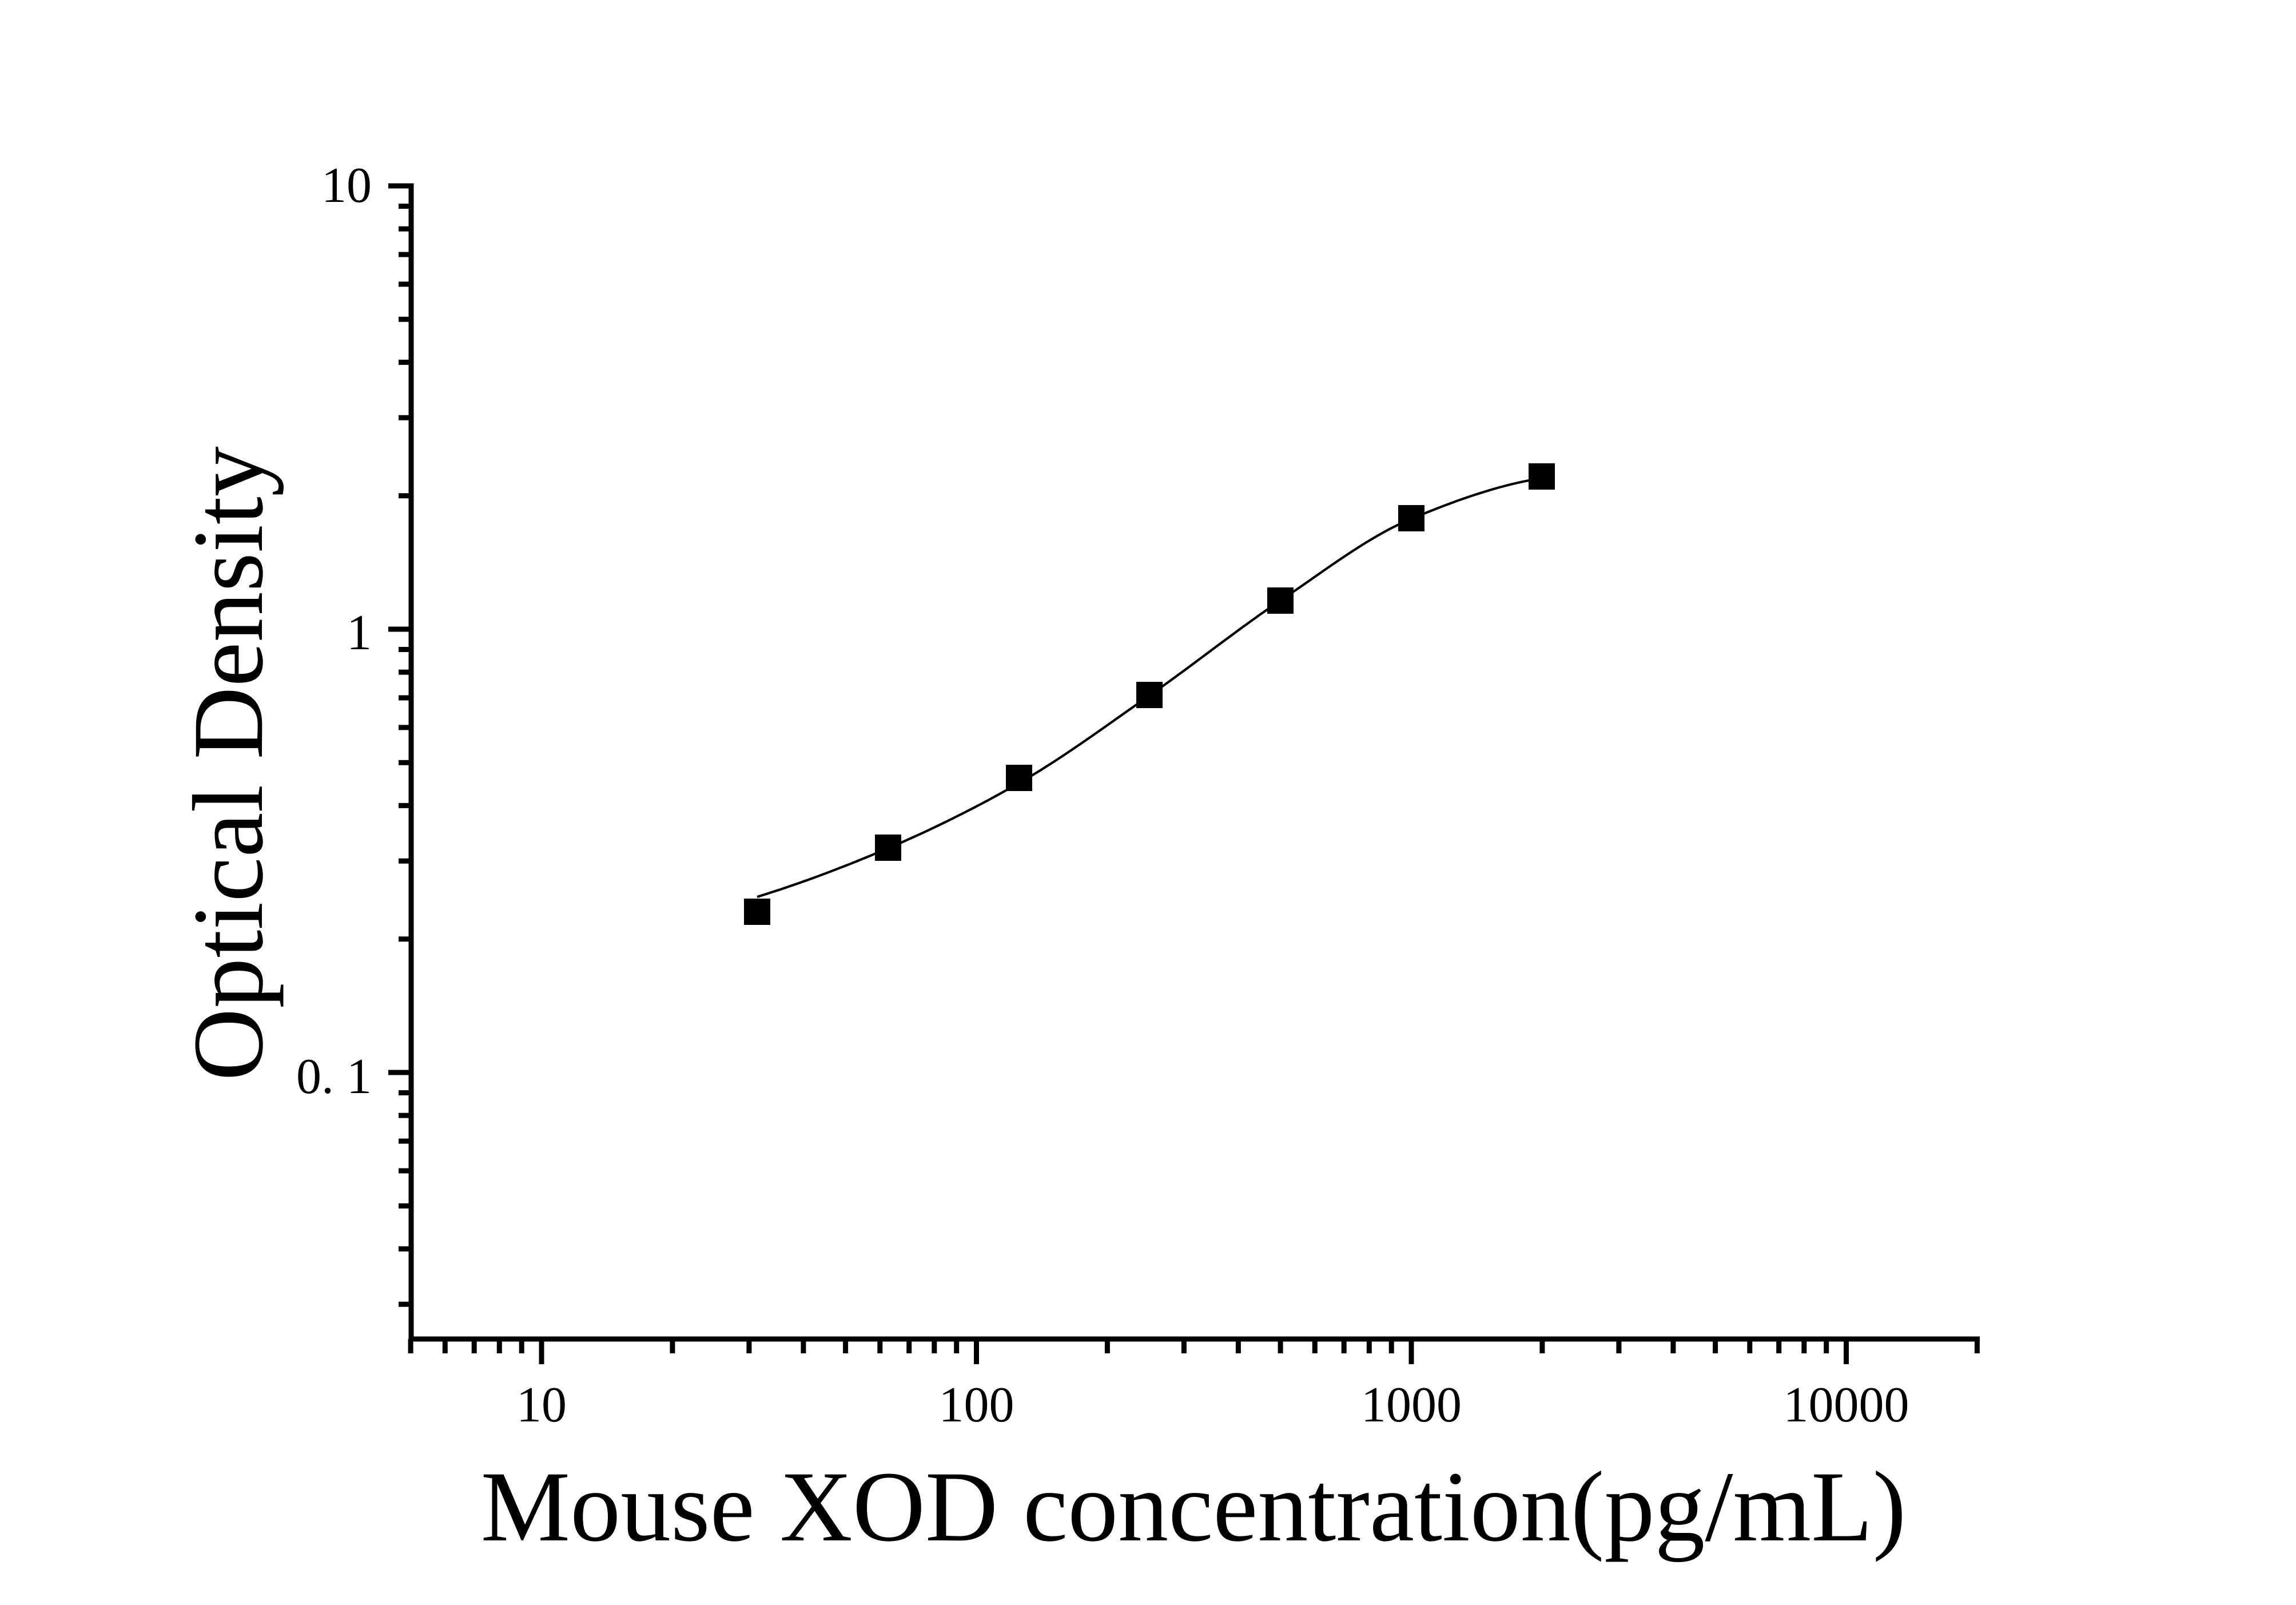 The image size is (2296, 1605). Describe the element at coordinates (976, 1405) in the screenshot. I see `svg-text: 100` at that location.